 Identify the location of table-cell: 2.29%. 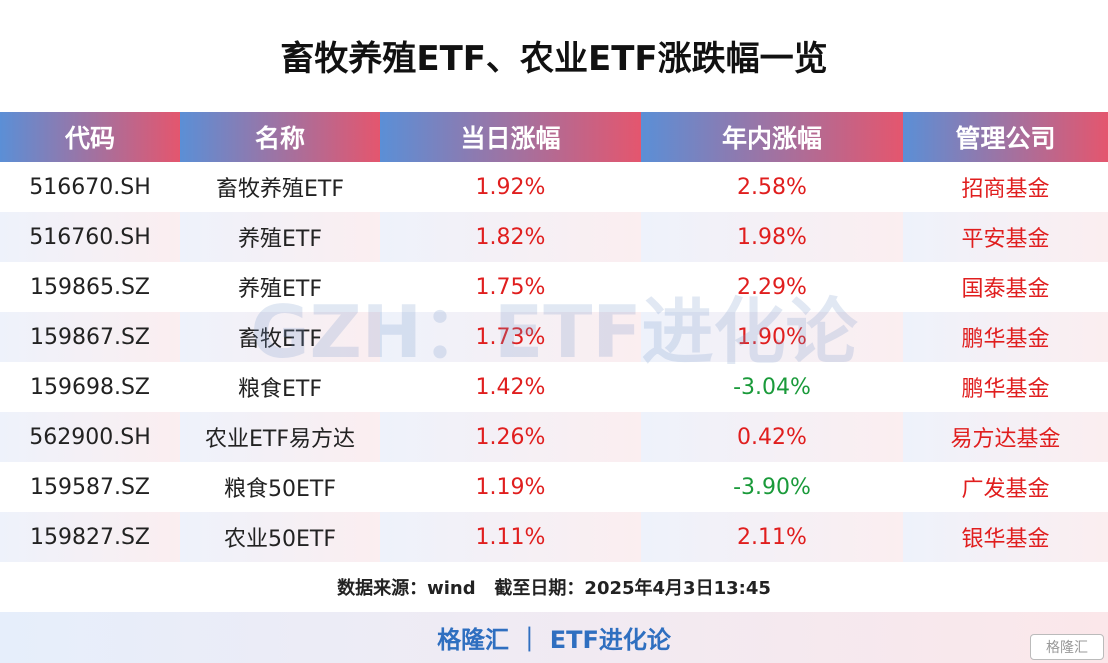
(772, 287).